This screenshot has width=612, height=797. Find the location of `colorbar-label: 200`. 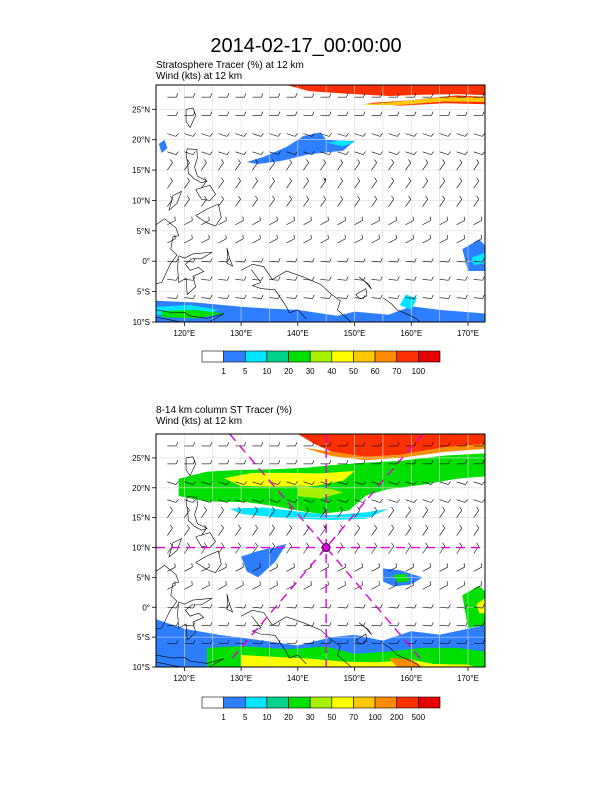

colorbar-label: 200 is located at coordinates (397, 717).